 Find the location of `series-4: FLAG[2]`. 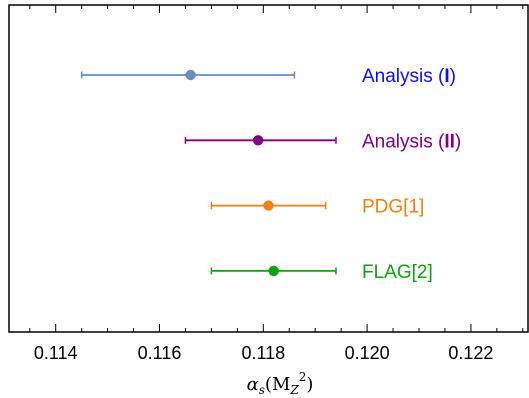

series-4: FLAG[2] is located at coordinates (321, 272).